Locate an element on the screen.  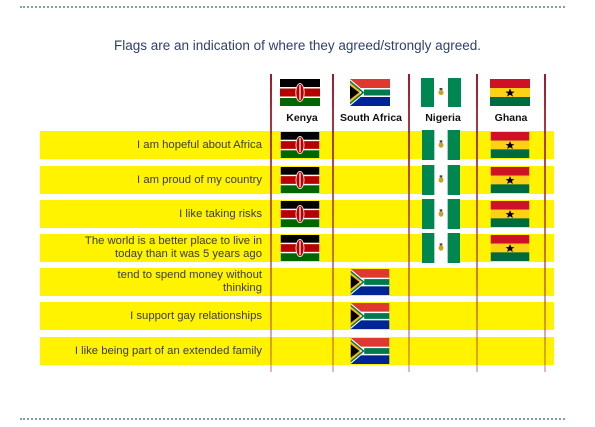
row-label: tend to spend money without thinking is located at coordinates (189, 281).